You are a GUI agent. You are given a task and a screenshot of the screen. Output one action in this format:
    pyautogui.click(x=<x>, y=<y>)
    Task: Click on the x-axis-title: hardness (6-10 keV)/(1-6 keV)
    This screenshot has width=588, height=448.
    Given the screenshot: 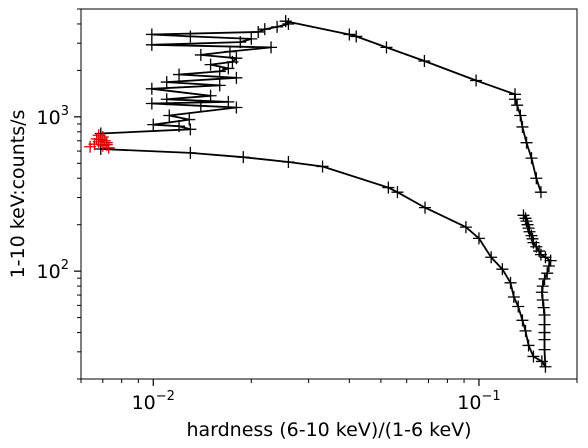 What is the action you would take?
    pyautogui.click(x=328, y=430)
    